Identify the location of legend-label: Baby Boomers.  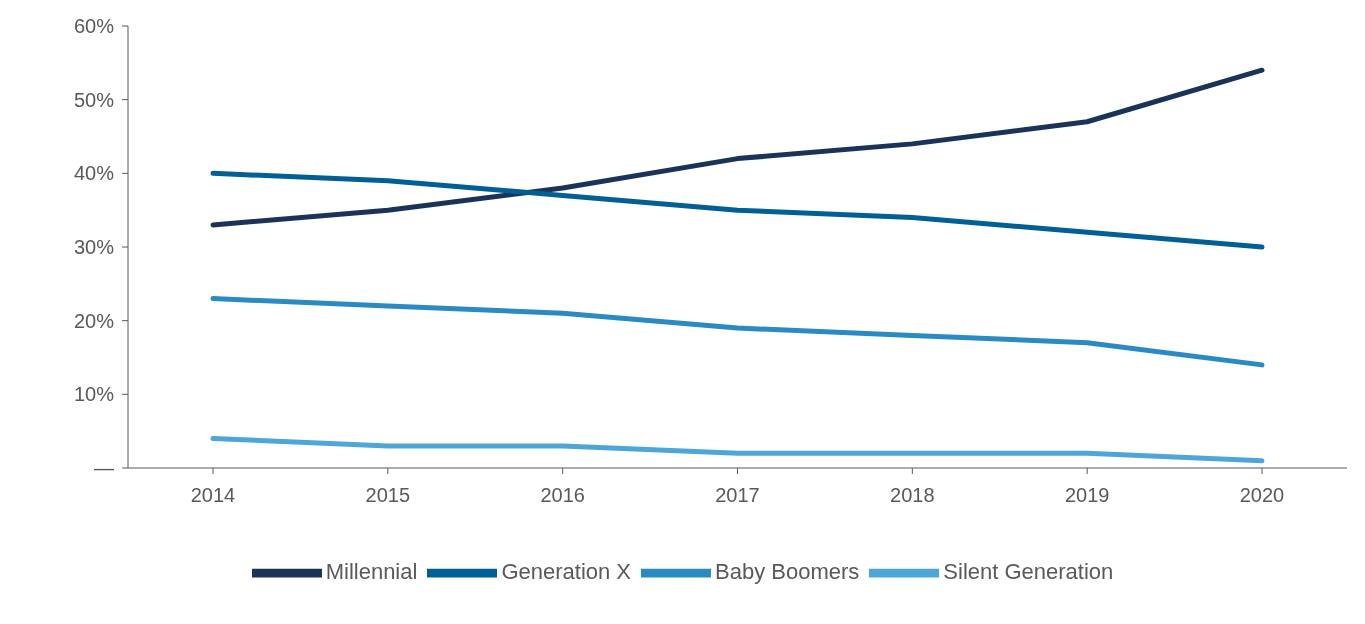
(787, 571).